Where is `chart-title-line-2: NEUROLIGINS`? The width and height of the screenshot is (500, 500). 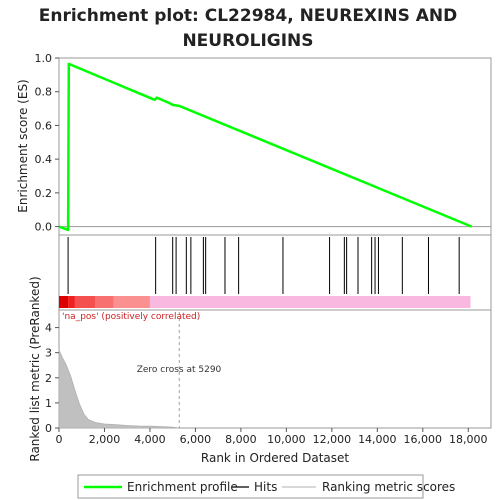 chart-title-line-2: NEUROLIGINS is located at coordinates (247, 41).